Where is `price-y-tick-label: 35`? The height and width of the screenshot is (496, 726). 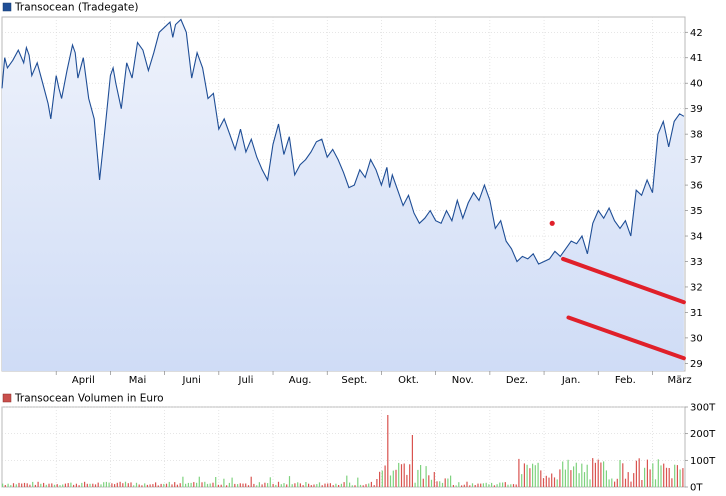 price-y-tick-label: 35 is located at coordinates (696, 211).